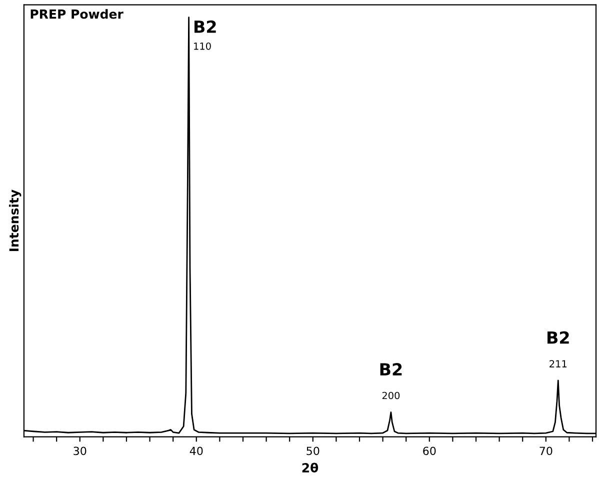 The height and width of the screenshot is (480, 599). I want to click on x-tick-label: 50, so click(313, 451).